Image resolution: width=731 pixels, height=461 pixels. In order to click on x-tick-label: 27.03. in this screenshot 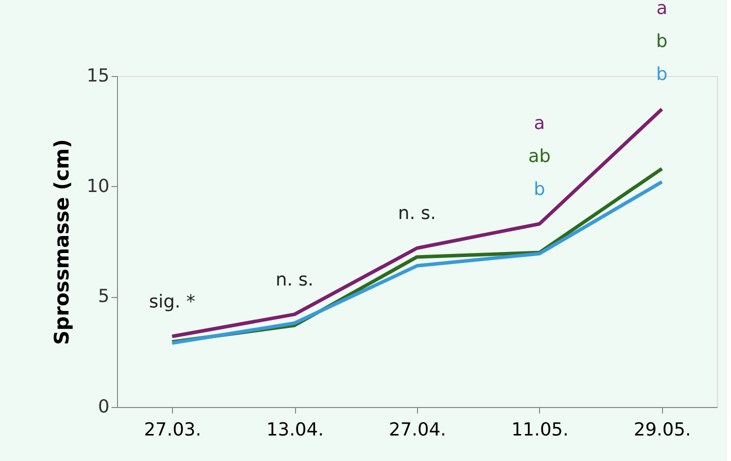, I will do `click(173, 430)`.